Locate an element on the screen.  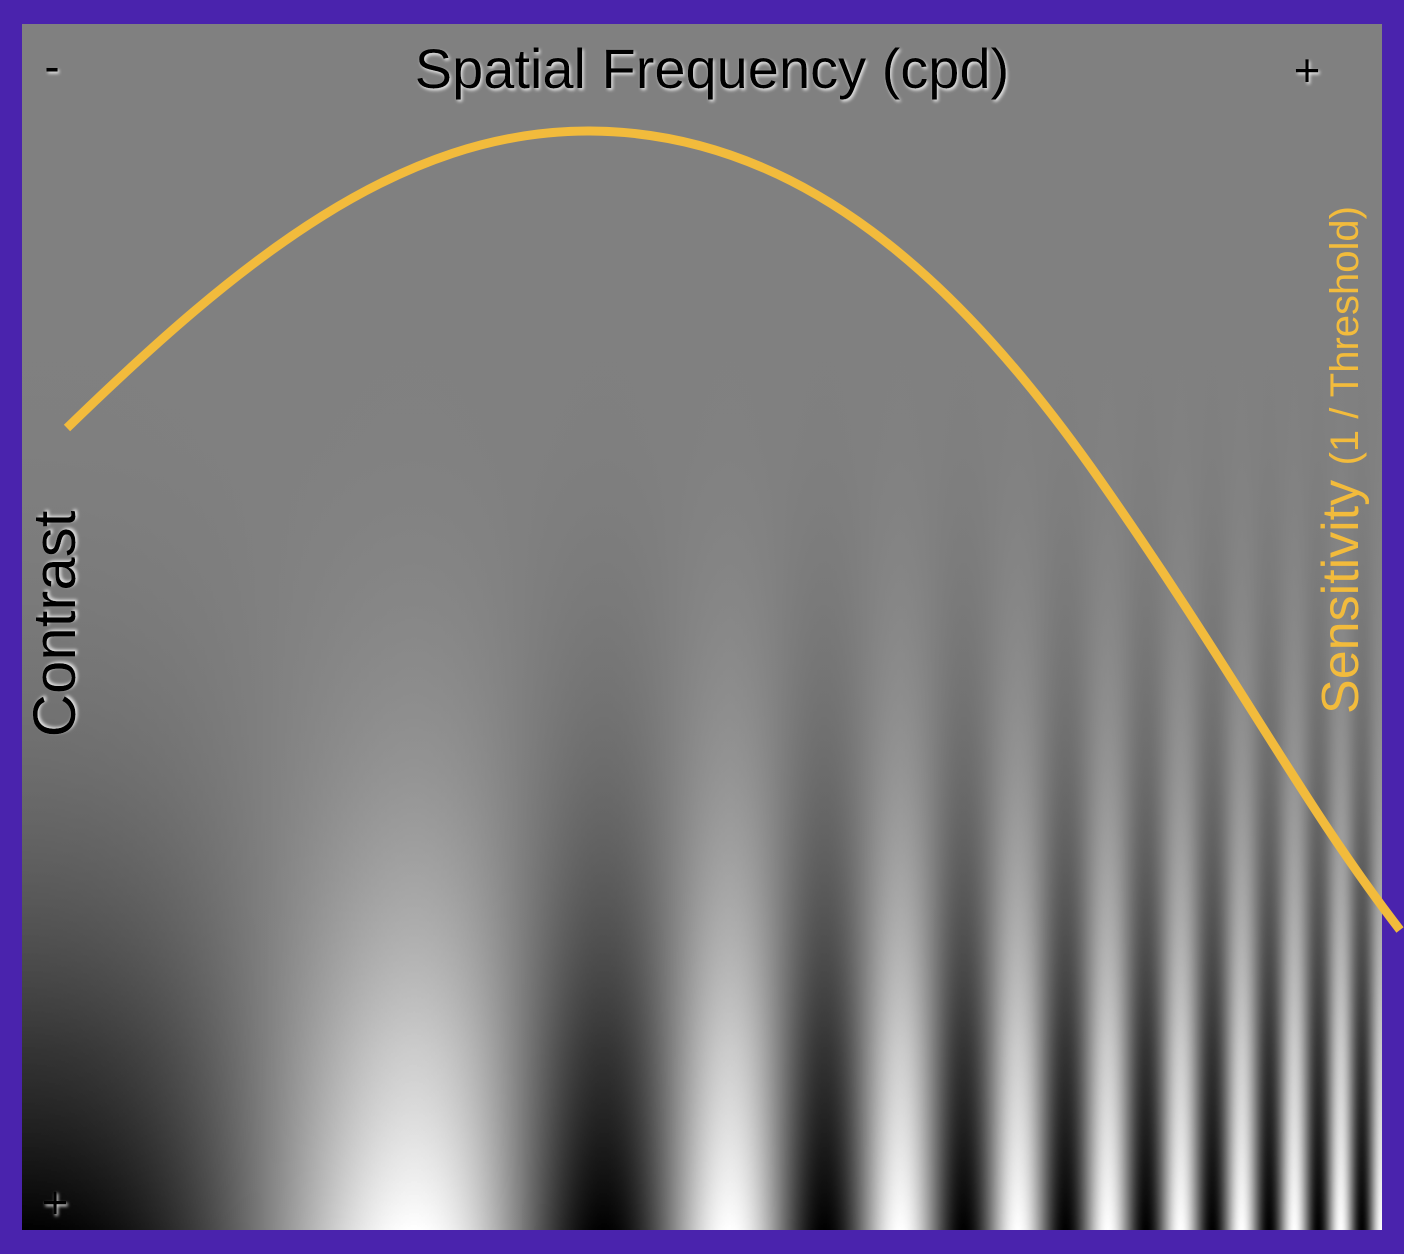
contrast-label: Contrast is located at coordinates (54, 623).